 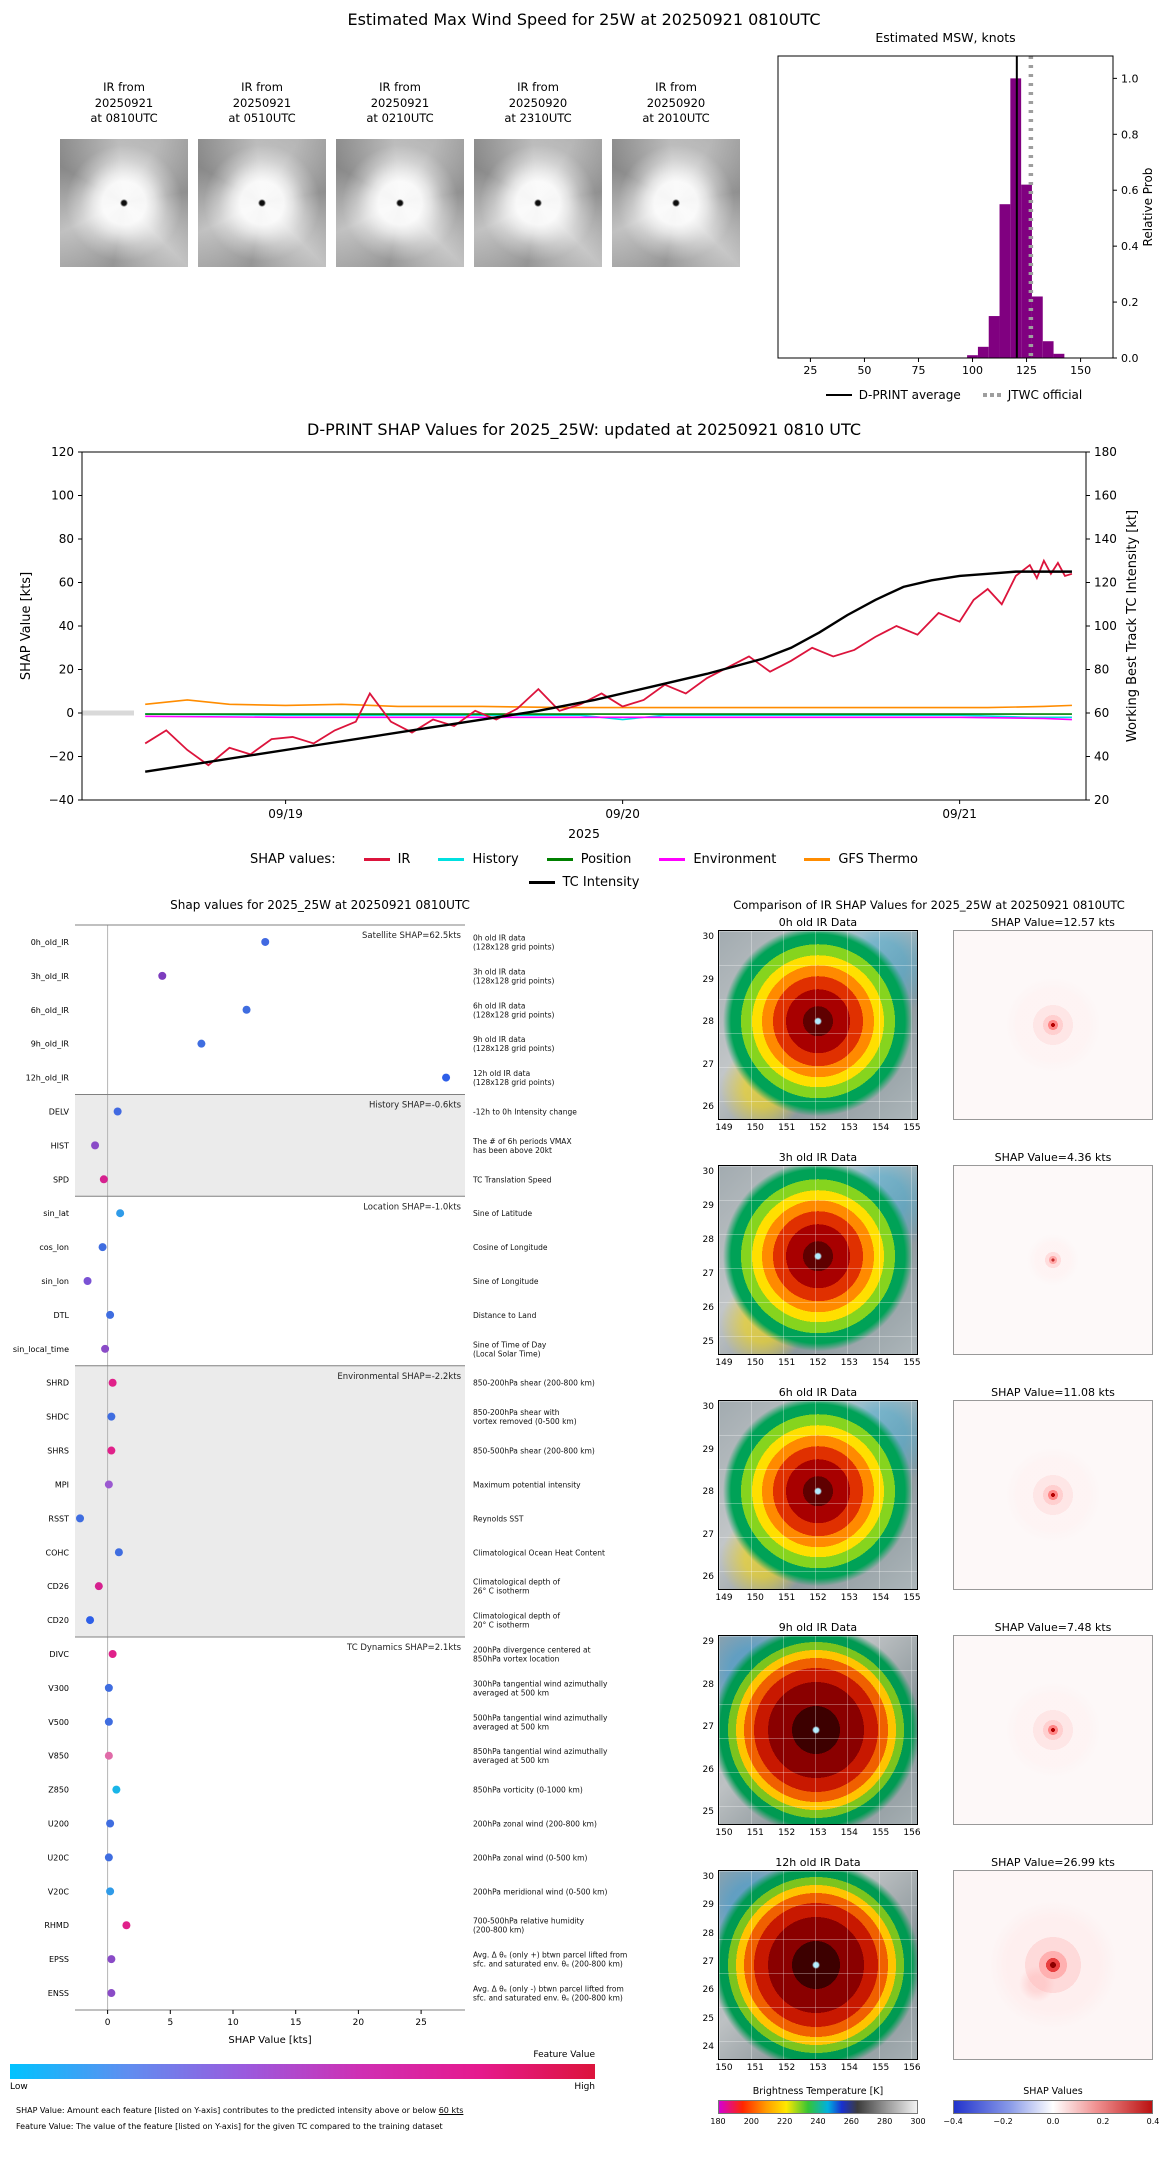 What do you see at coordinates (415, 1106) in the screenshot?
I see `group-header: History SHAP=-0.6kts` at bounding box center [415, 1106].